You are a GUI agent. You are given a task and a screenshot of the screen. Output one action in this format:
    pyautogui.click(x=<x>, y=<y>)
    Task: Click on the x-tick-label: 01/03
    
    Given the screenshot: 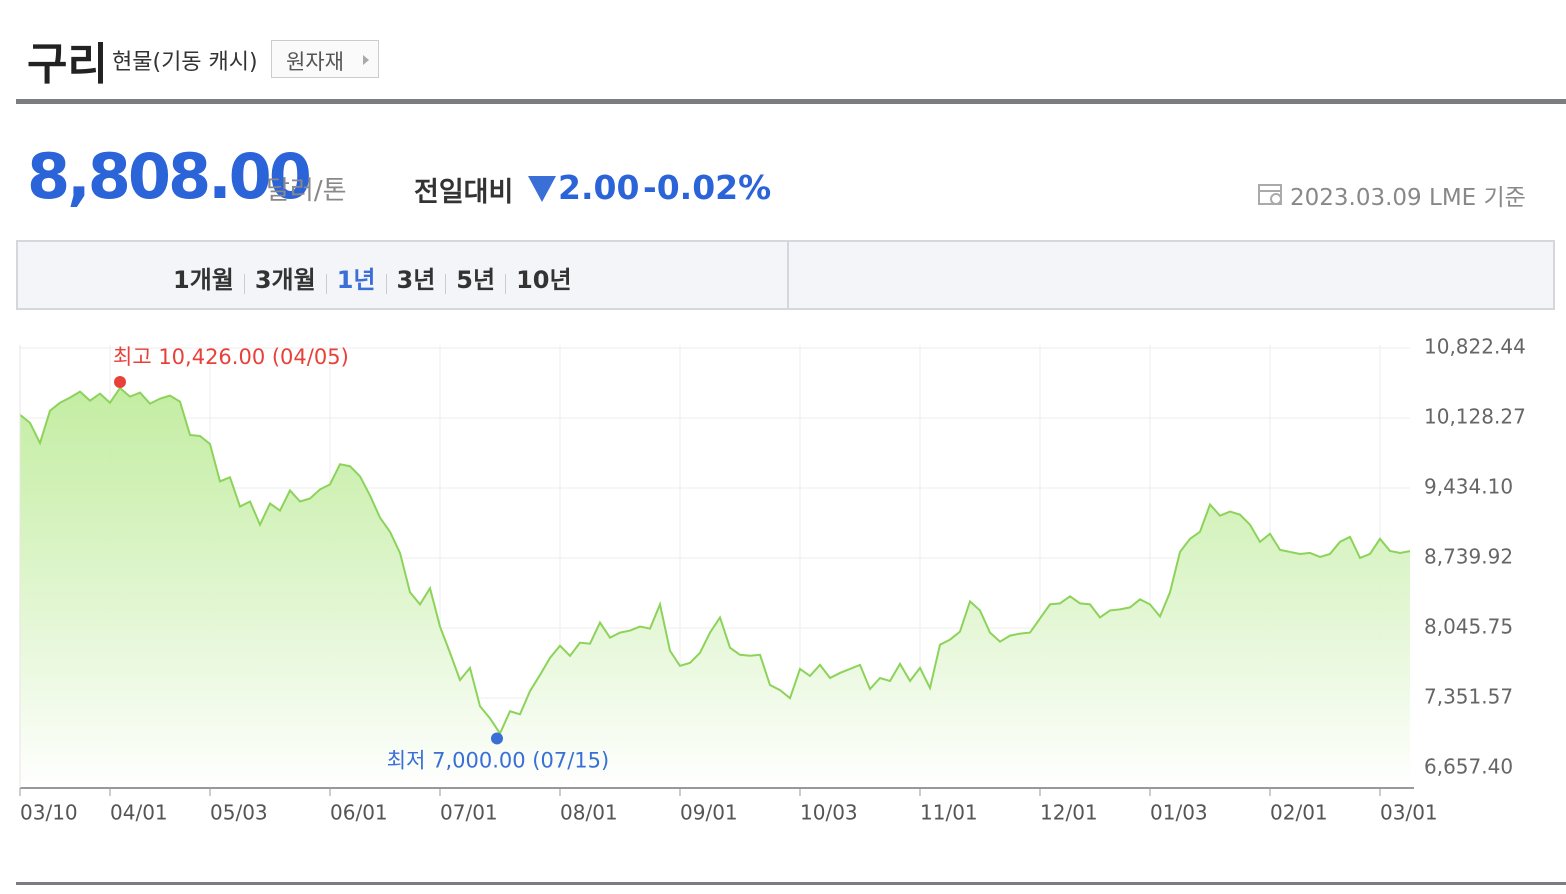 What is the action you would take?
    pyautogui.click(x=1179, y=813)
    